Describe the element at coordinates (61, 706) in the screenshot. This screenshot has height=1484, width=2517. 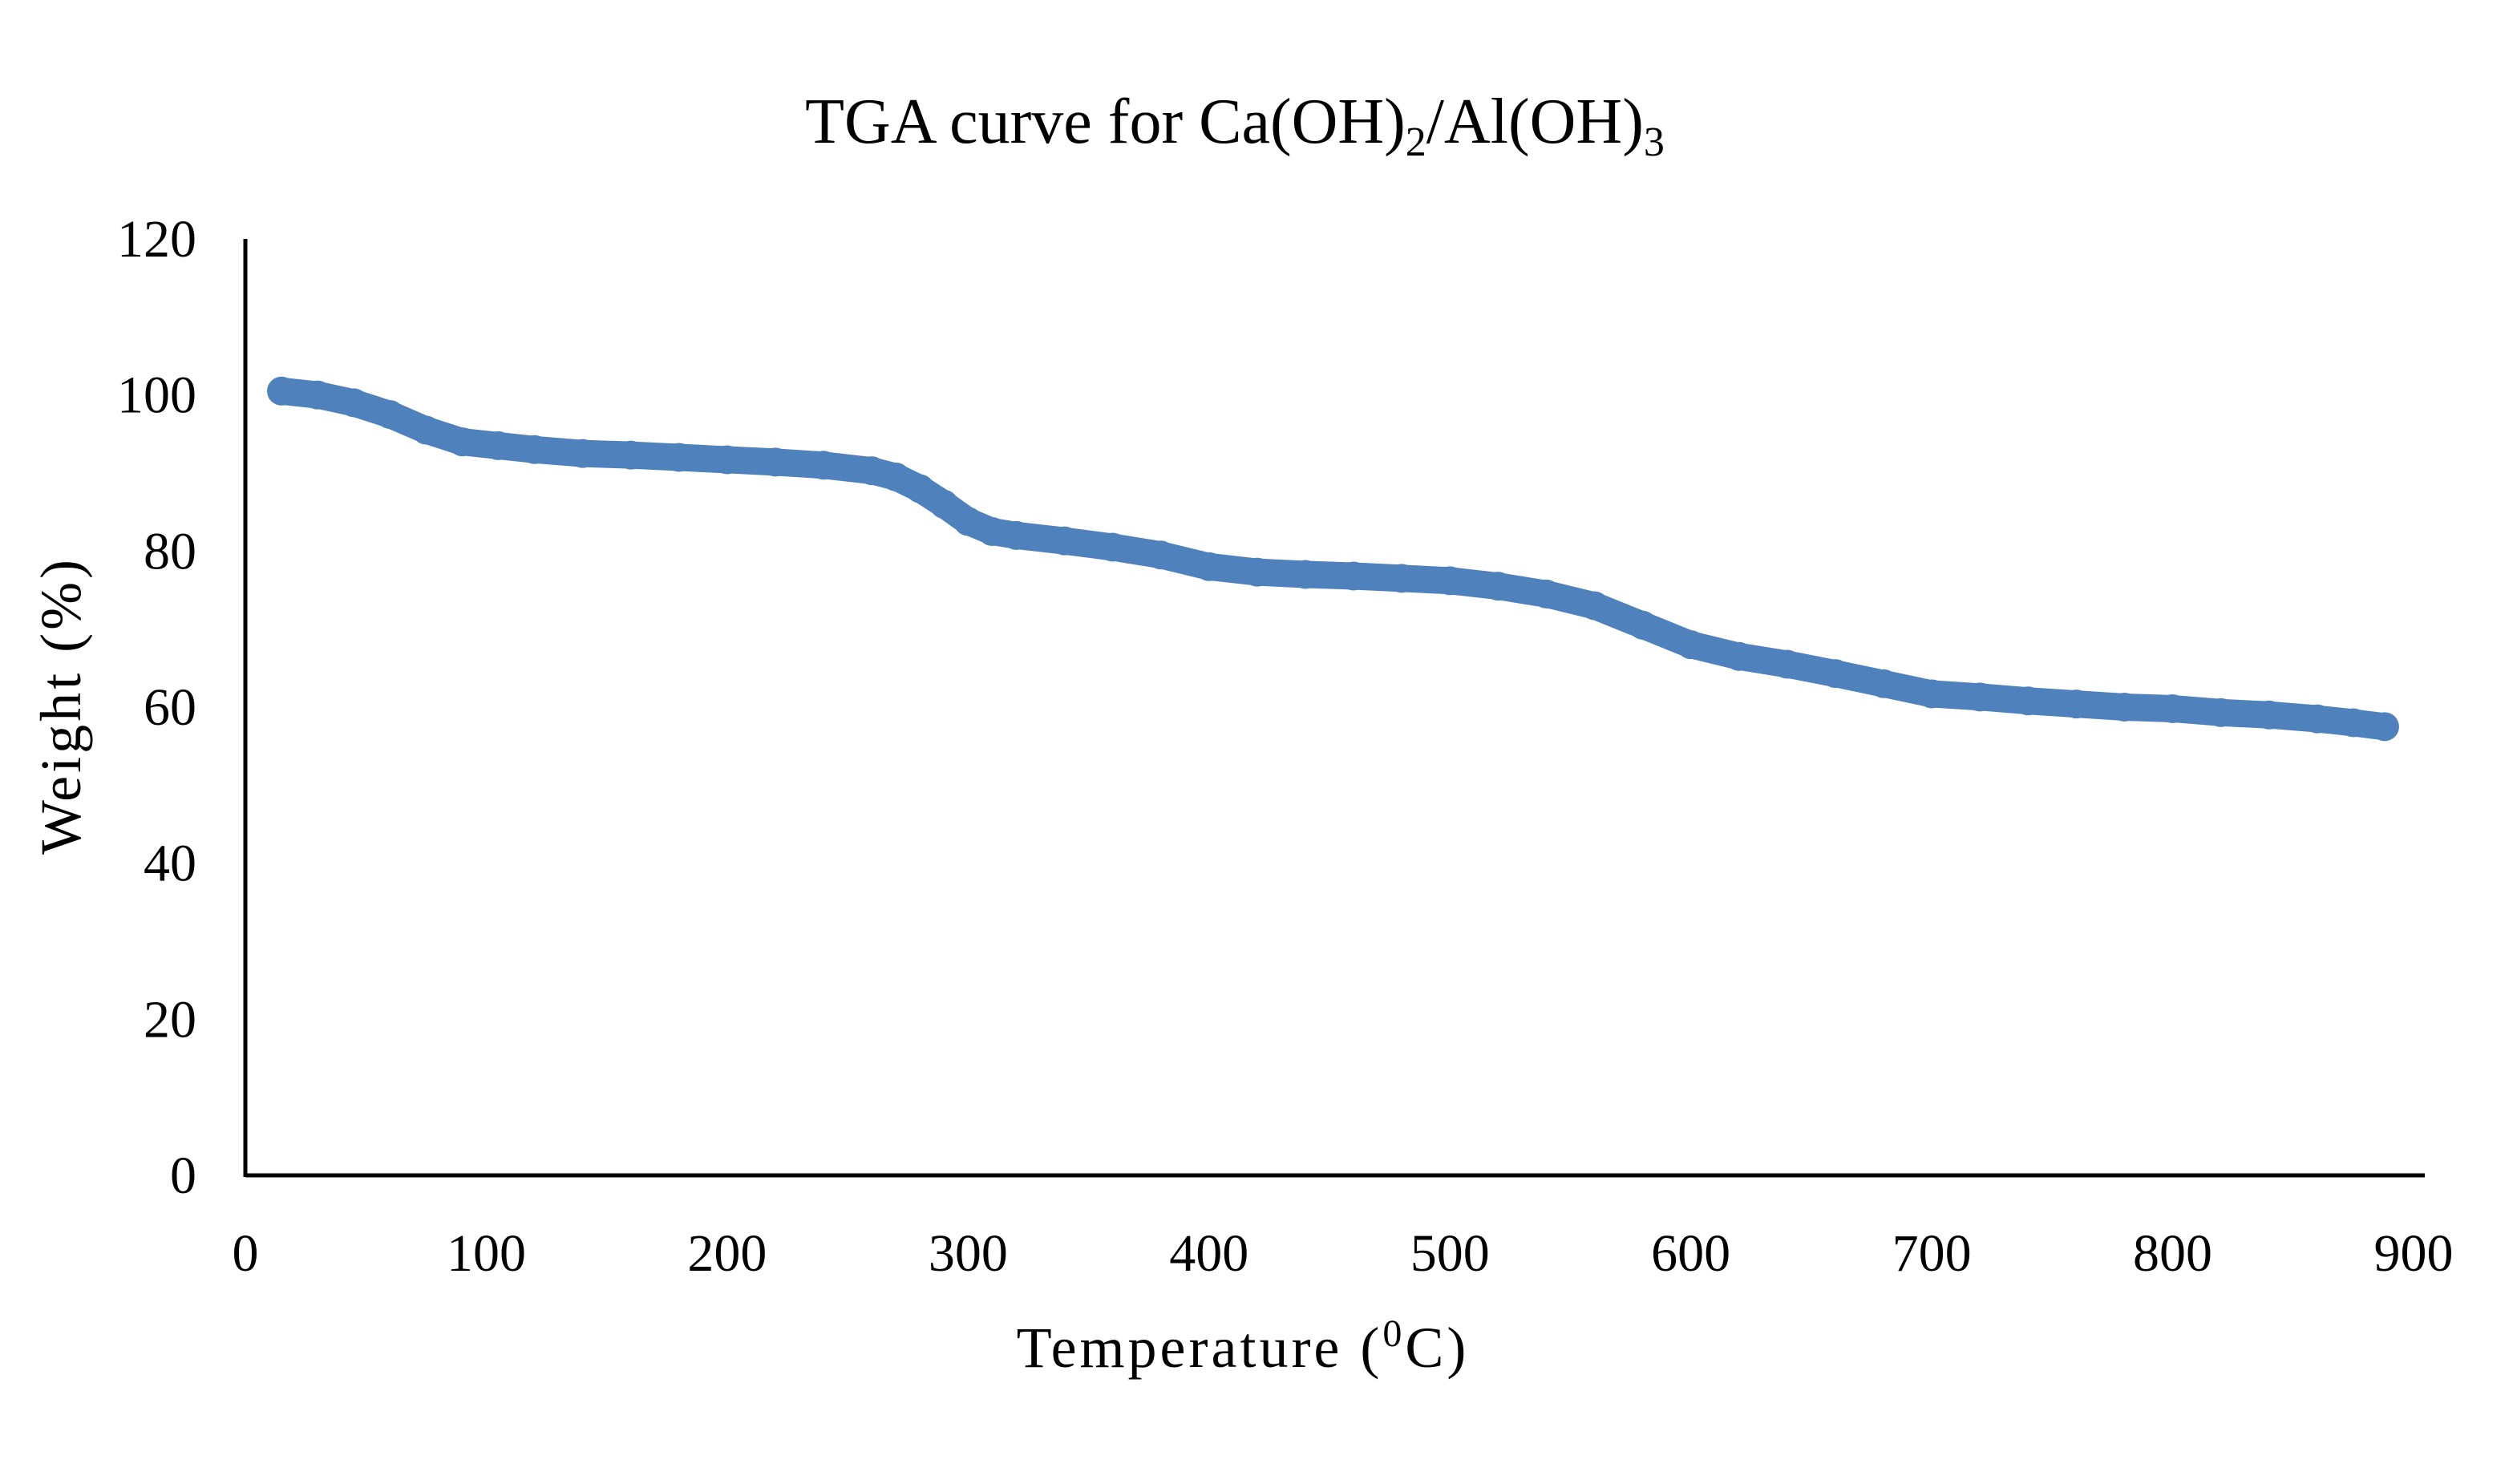
I see `y-axis-title: Weight (%)` at that location.